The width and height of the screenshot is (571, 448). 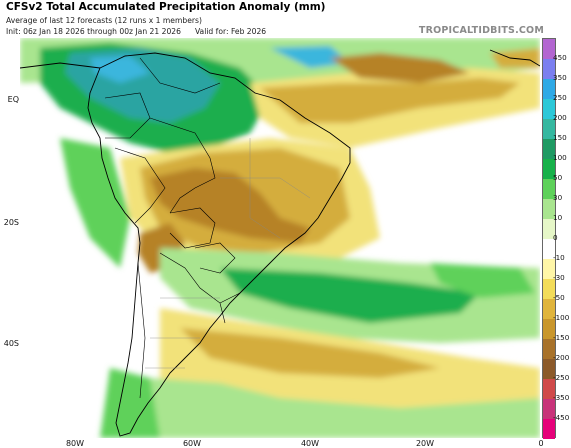 I want to click on lon-label-80w: 80W, so click(x=75, y=443).